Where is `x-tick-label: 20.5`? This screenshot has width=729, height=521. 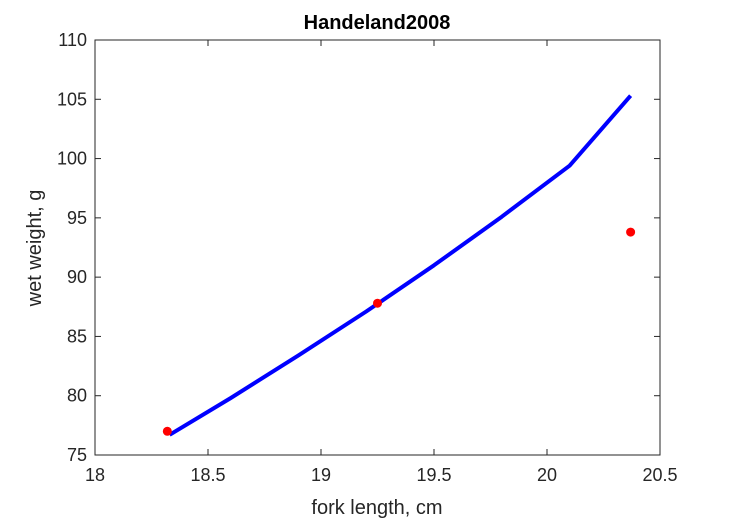
x-tick-label: 20.5 is located at coordinates (659, 475).